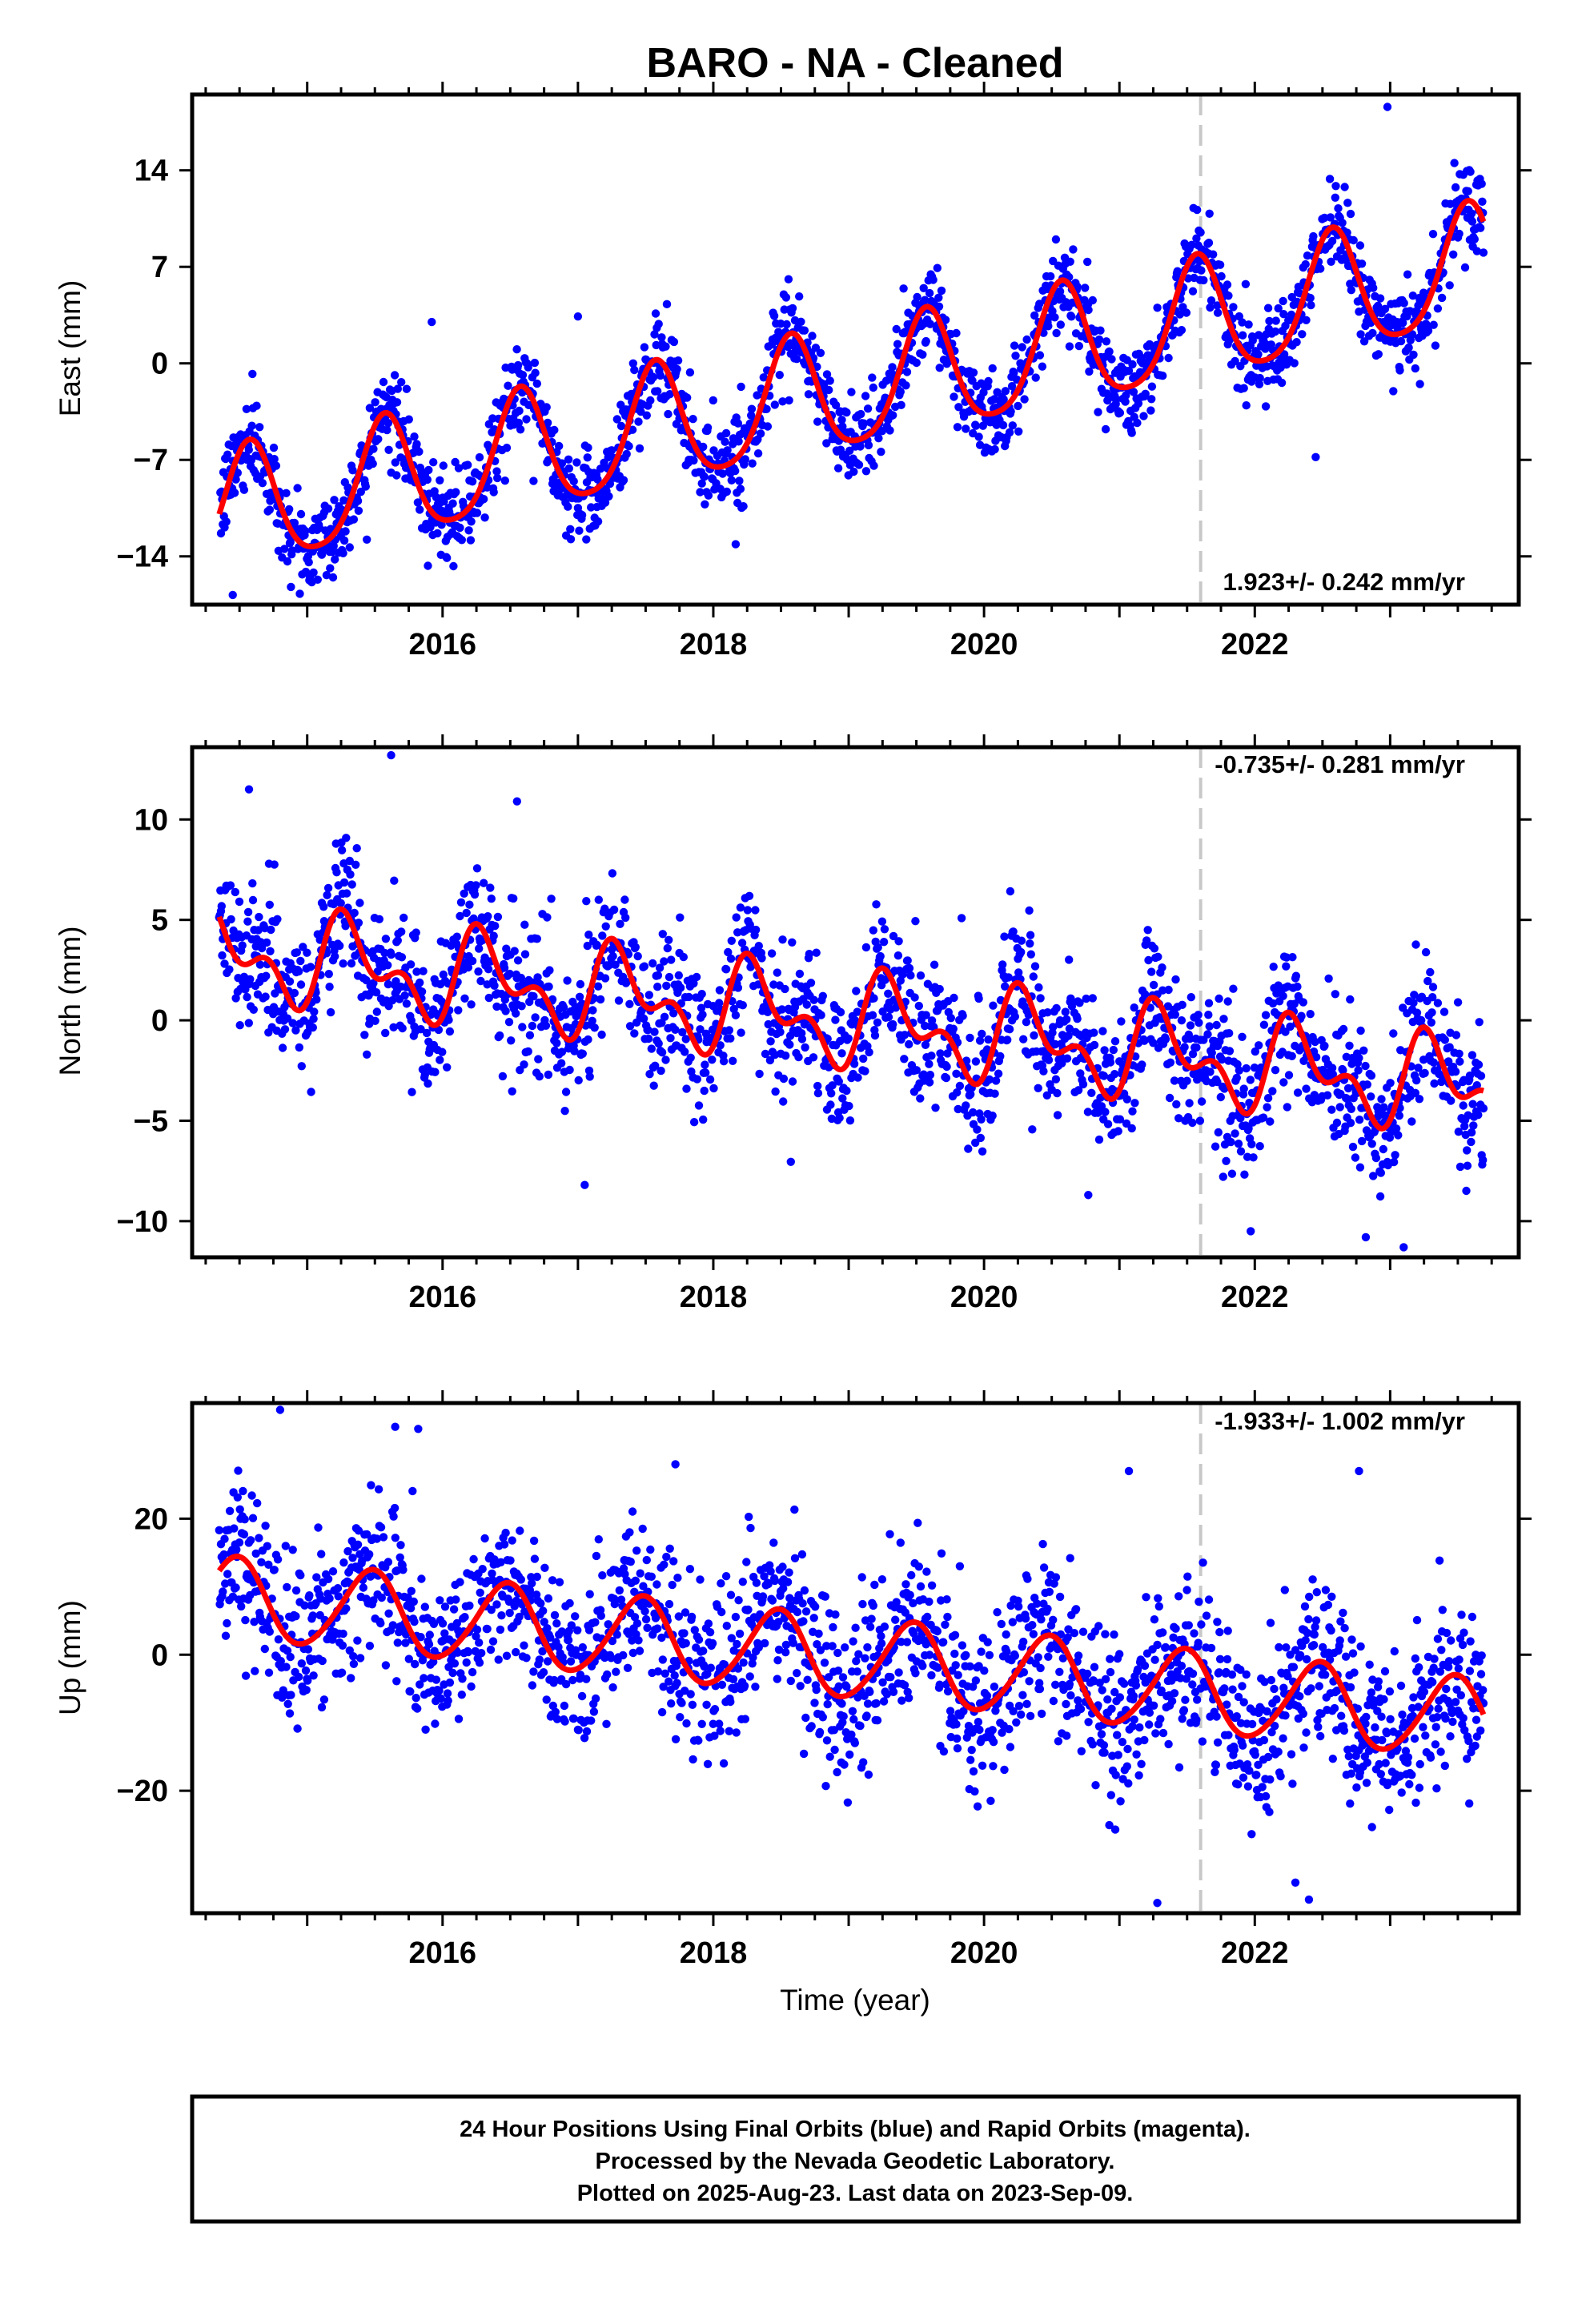 This screenshot has width=1582, height=2324. I want to click on north-y-tick-label: −5, so click(151, 1121).